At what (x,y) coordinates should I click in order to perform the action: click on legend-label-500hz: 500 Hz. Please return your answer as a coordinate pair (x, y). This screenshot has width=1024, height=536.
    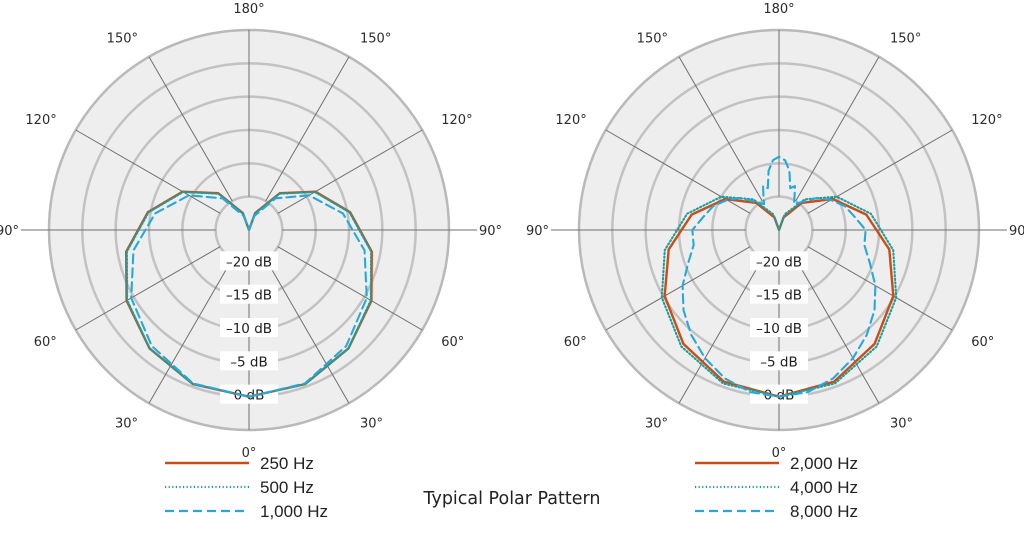
    Looking at the image, I should click on (287, 487).